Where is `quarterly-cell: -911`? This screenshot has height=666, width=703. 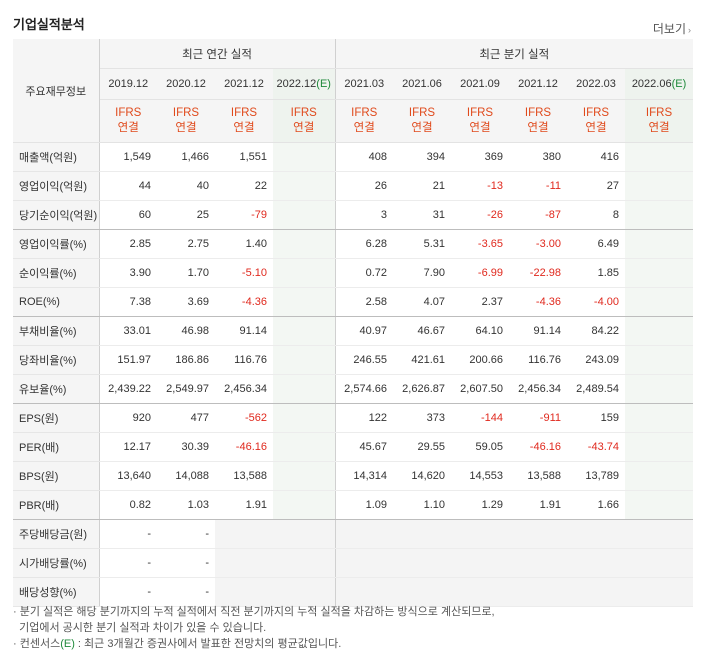 quarterly-cell: -911 is located at coordinates (538, 418).